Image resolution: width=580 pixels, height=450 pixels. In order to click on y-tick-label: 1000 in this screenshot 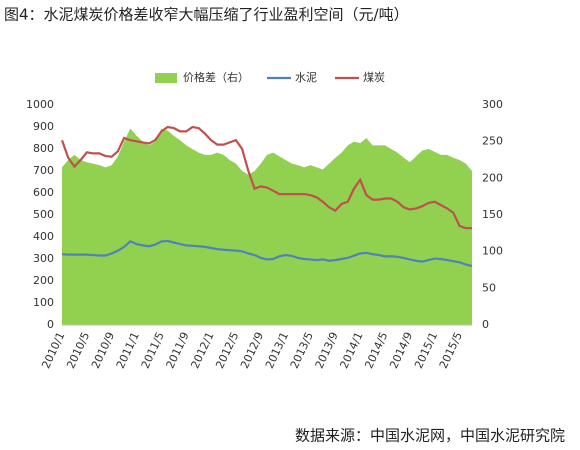, I will do `click(40, 104)`.